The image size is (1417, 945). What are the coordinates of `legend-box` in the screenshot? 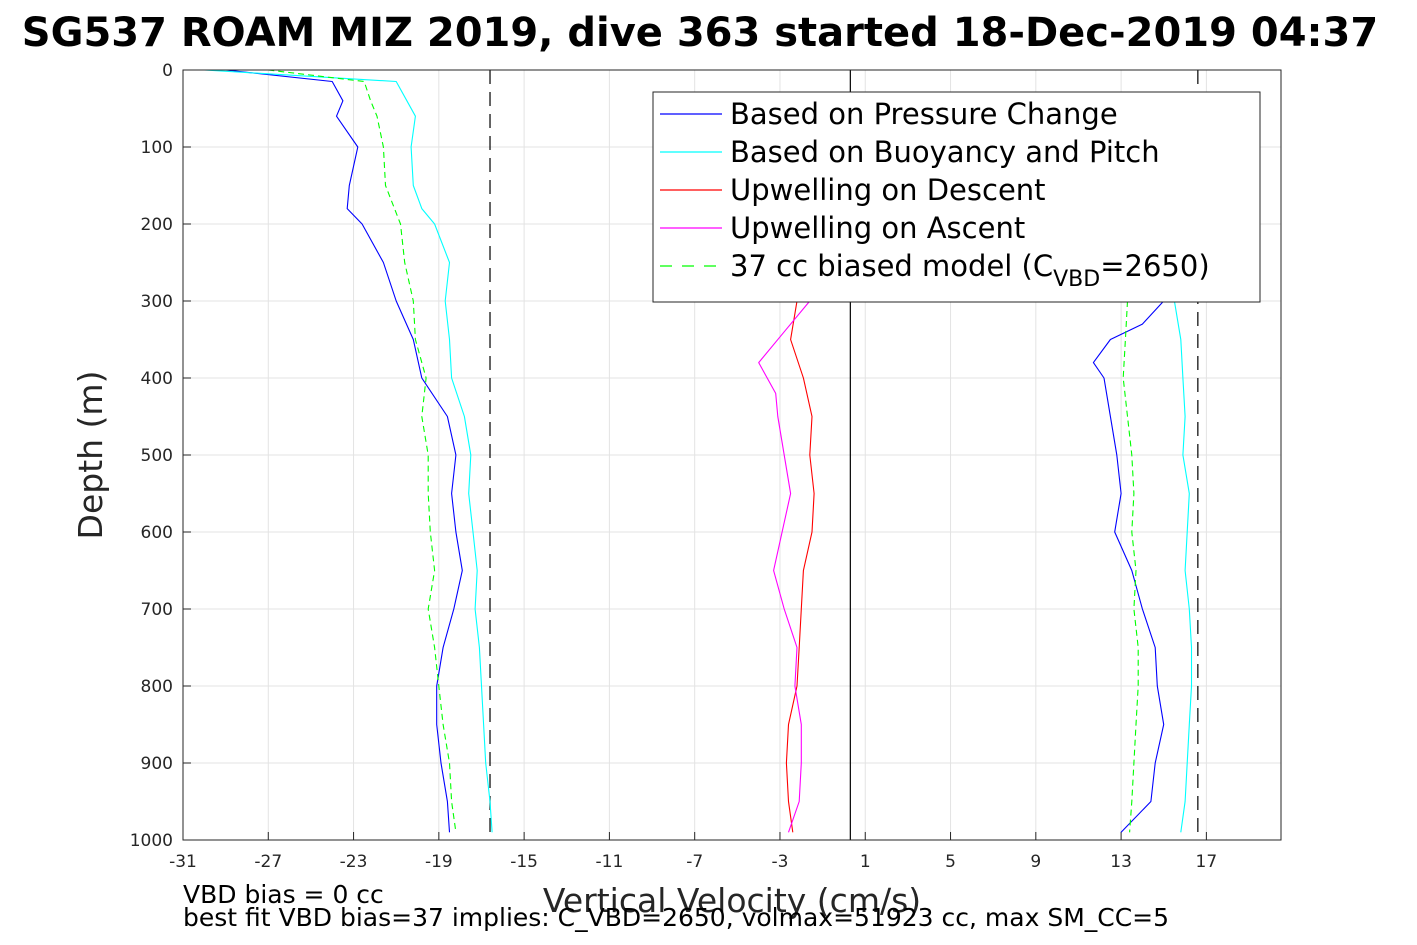 It's located at (956, 197).